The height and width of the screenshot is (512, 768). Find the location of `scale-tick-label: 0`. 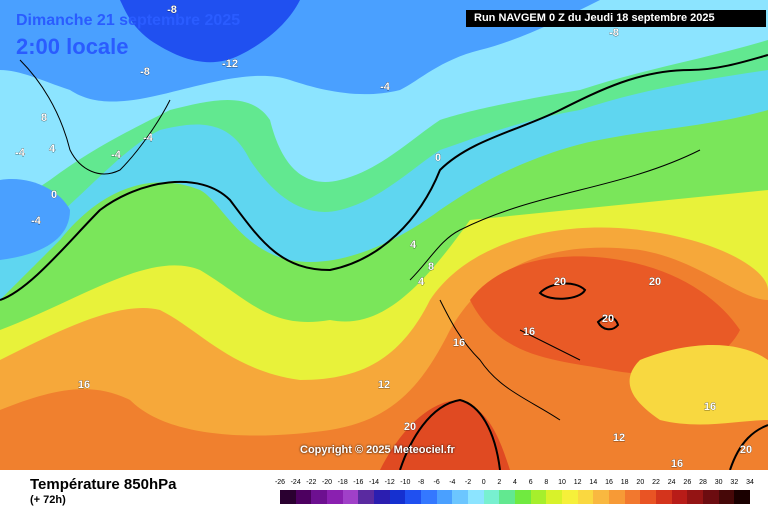

scale-tick-label: 0 is located at coordinates (483, 482).